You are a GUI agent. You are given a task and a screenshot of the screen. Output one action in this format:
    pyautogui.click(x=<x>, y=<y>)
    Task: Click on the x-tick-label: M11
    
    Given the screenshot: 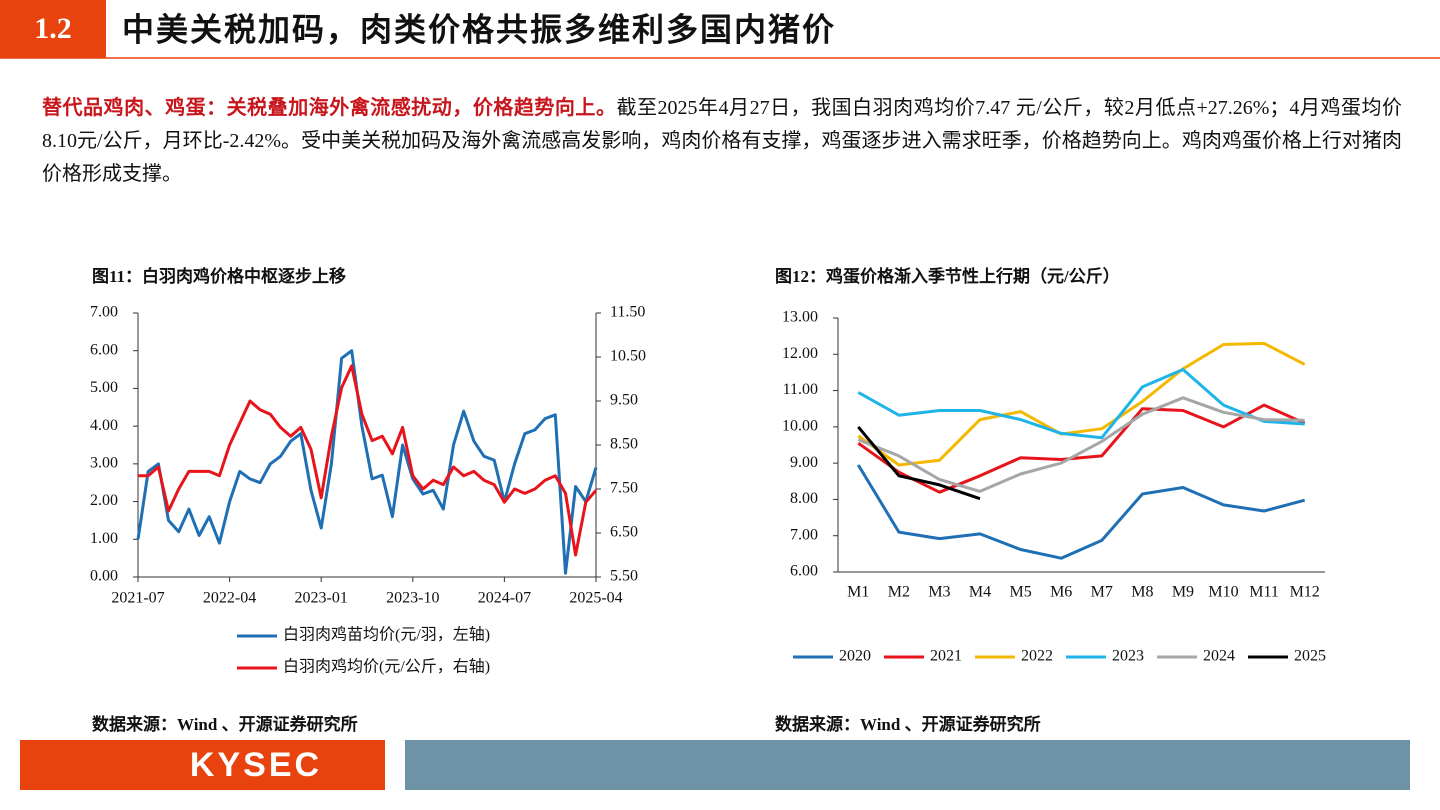 What is the action you would take?
    pyautogui.click(x=1264, y=592)
    